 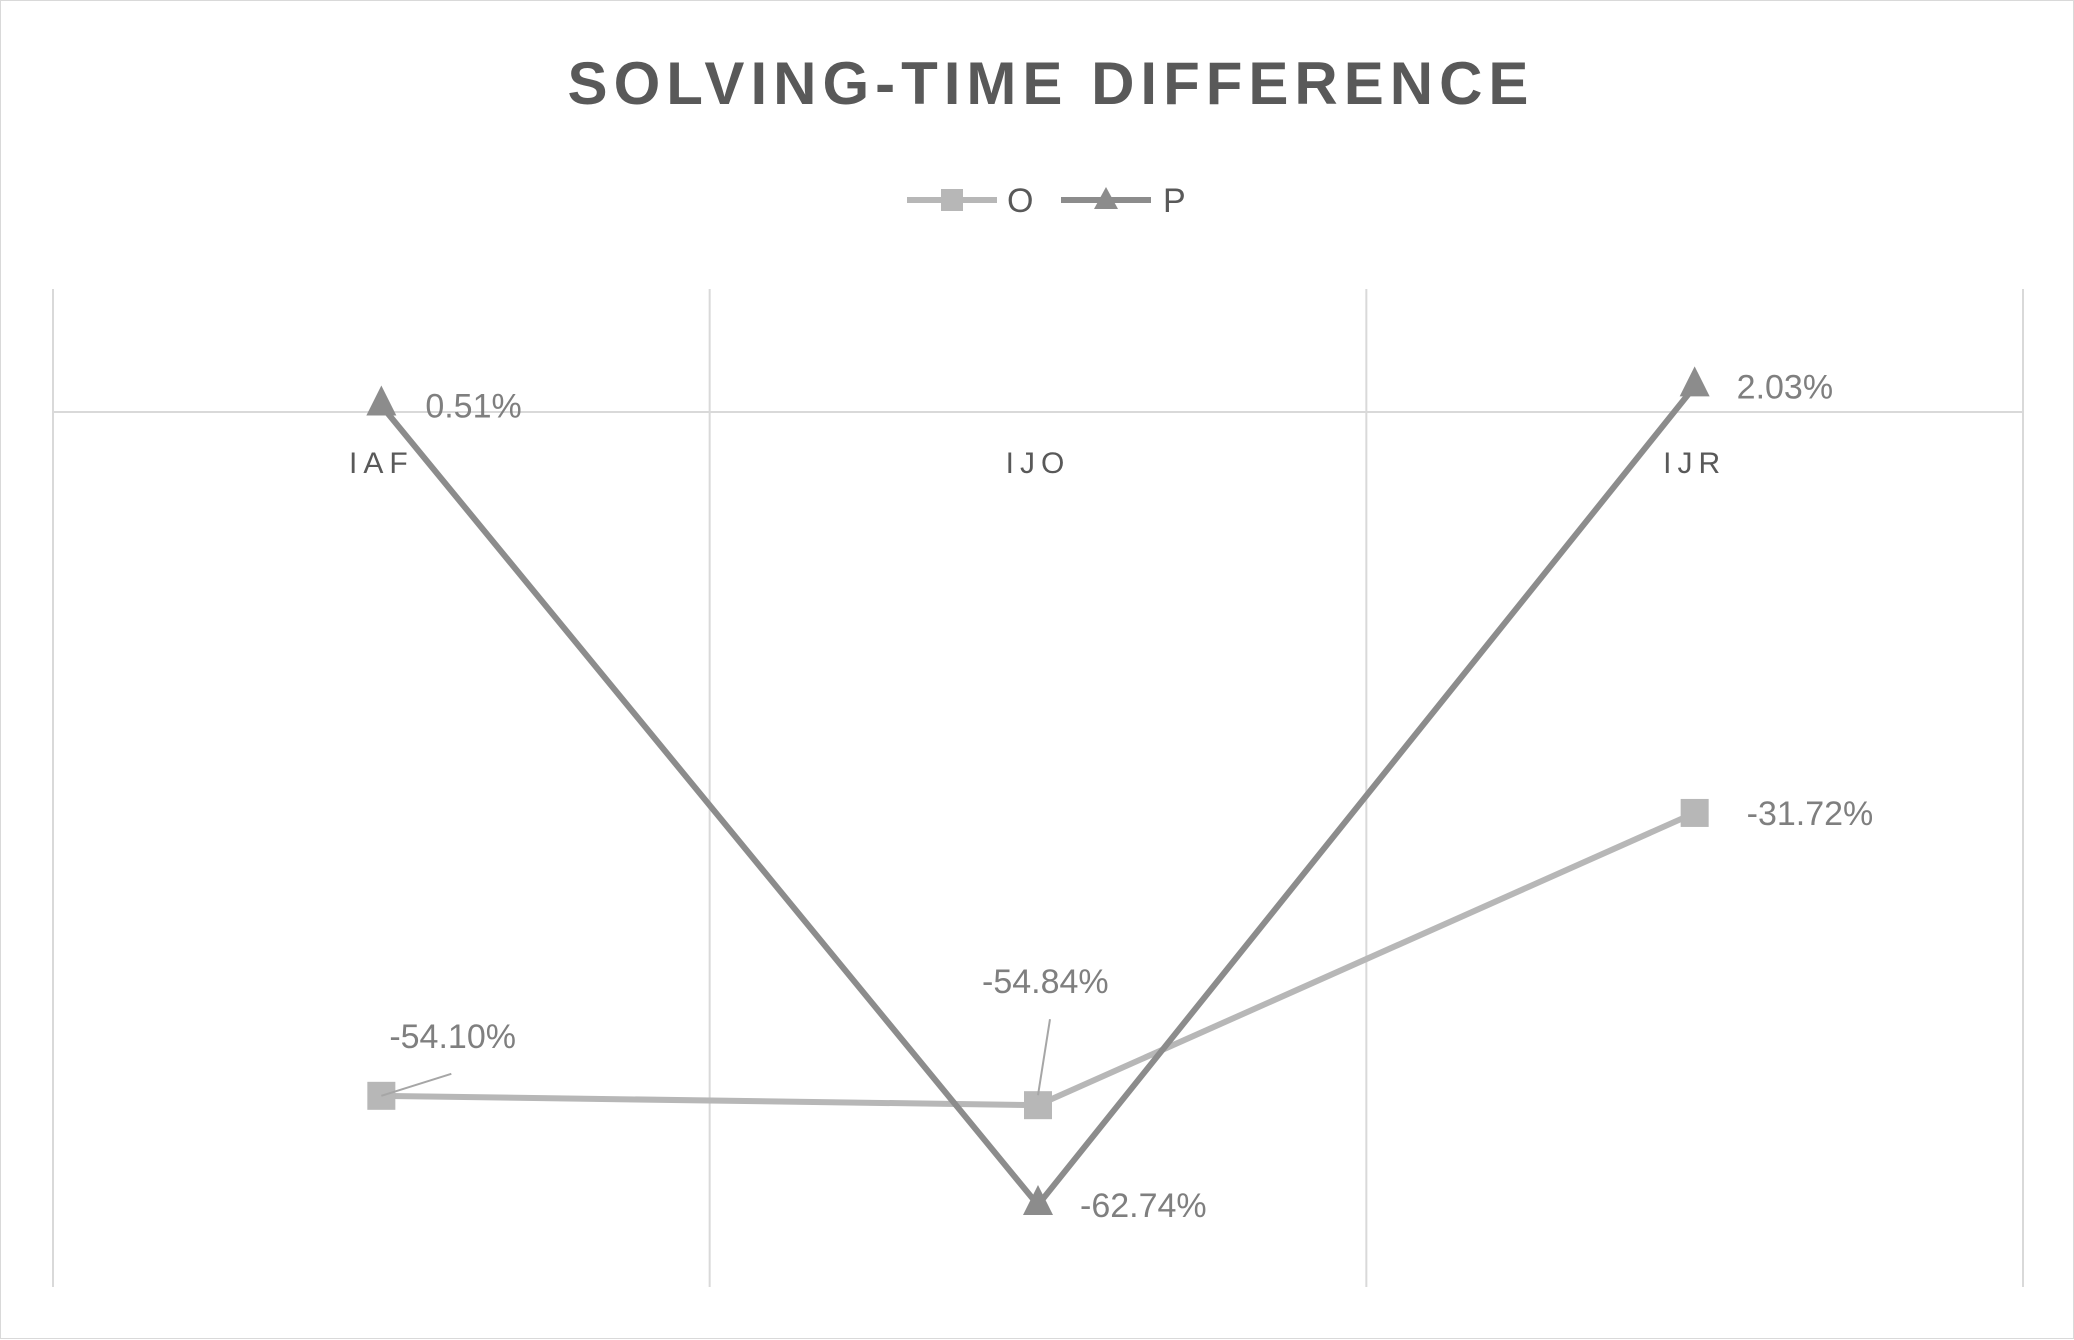 I want to click on category-label-iaf: IAF, so click(x=381, y=463).